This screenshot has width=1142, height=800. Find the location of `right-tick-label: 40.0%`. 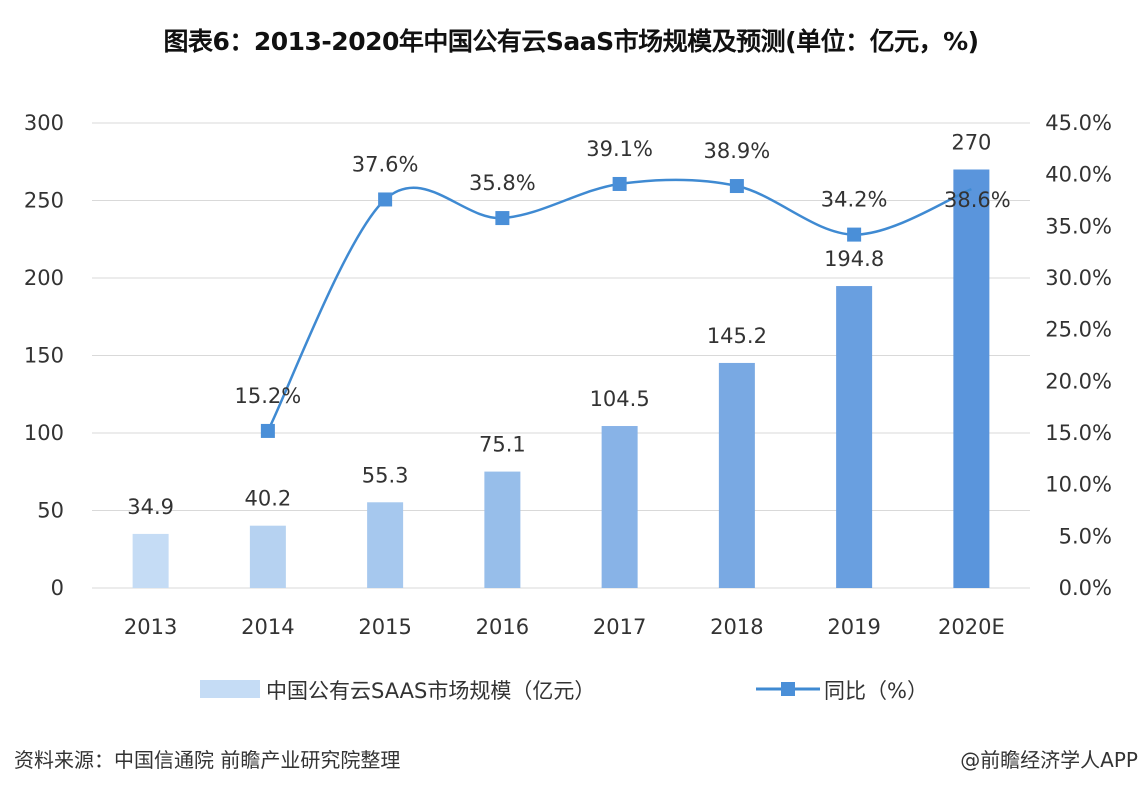

right-tick-label: 40.0% is located at coordinates (1078, 175).